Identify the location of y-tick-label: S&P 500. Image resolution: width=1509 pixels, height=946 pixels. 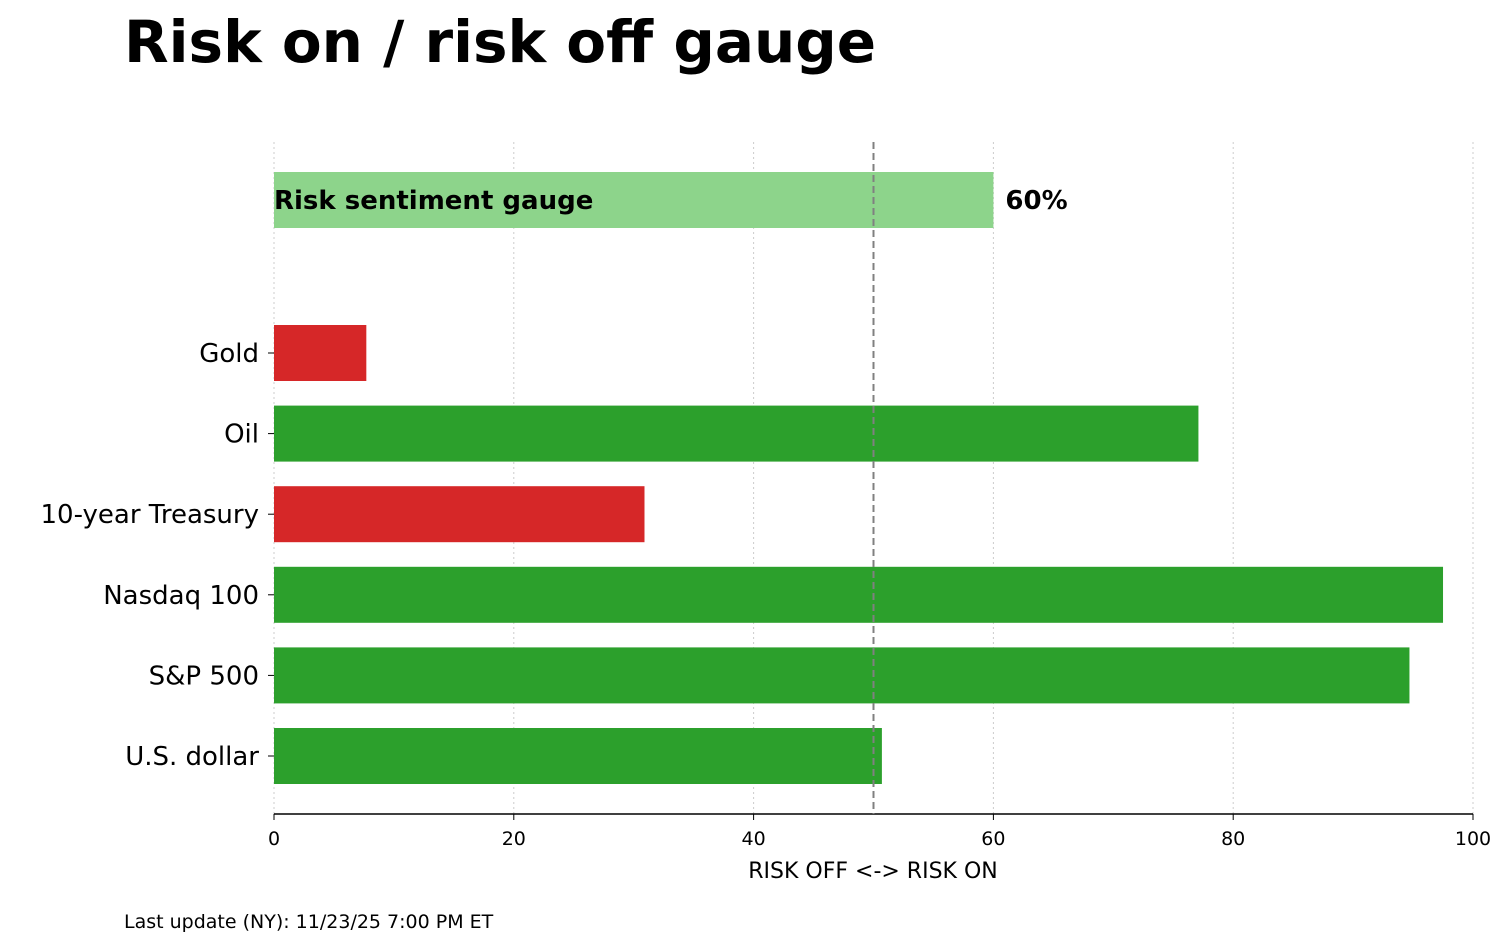
(204, 676).